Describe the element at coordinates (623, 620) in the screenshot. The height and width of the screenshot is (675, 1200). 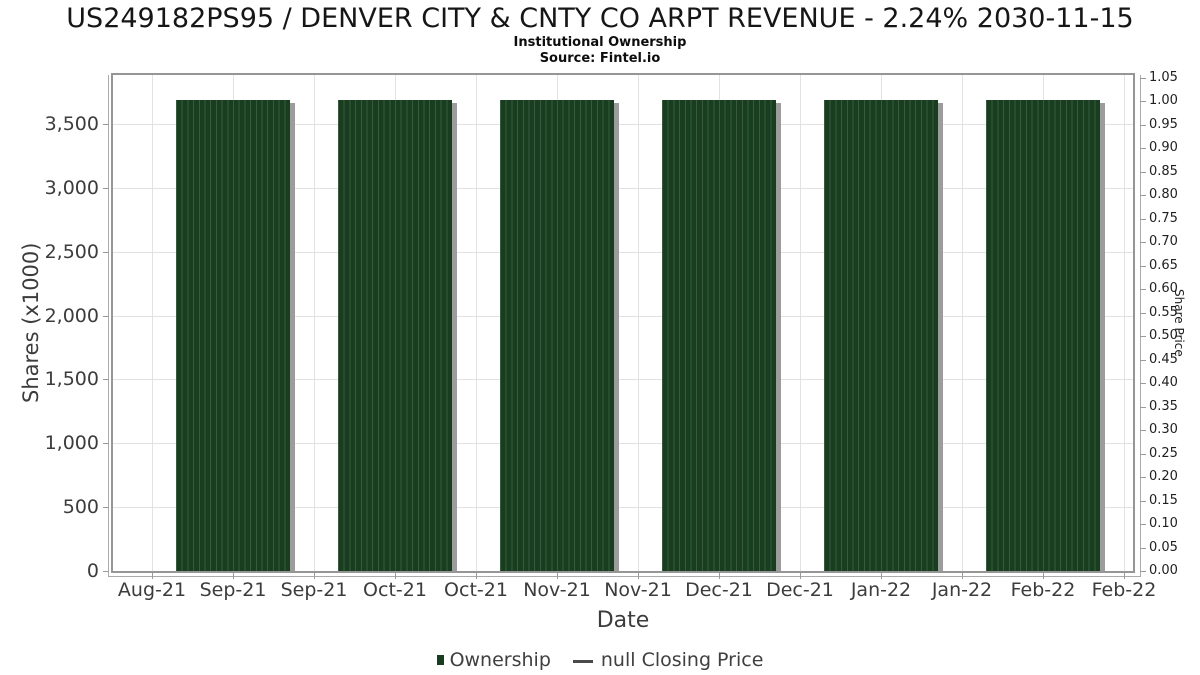
I see `x-axis-title: Date` at that location.